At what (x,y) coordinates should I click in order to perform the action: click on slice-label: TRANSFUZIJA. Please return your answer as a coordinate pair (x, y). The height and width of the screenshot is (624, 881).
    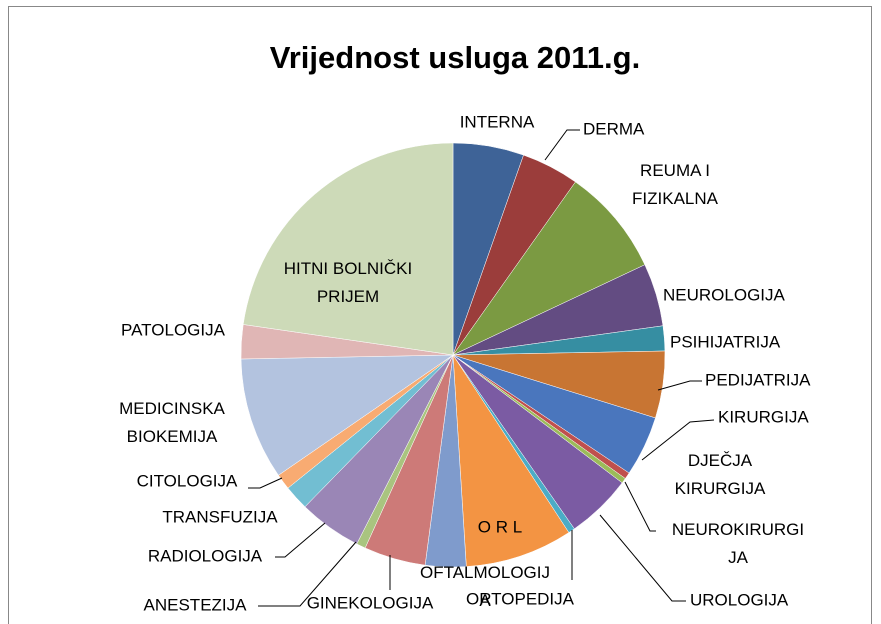
    Looking at the image, I should click on (220, 516).